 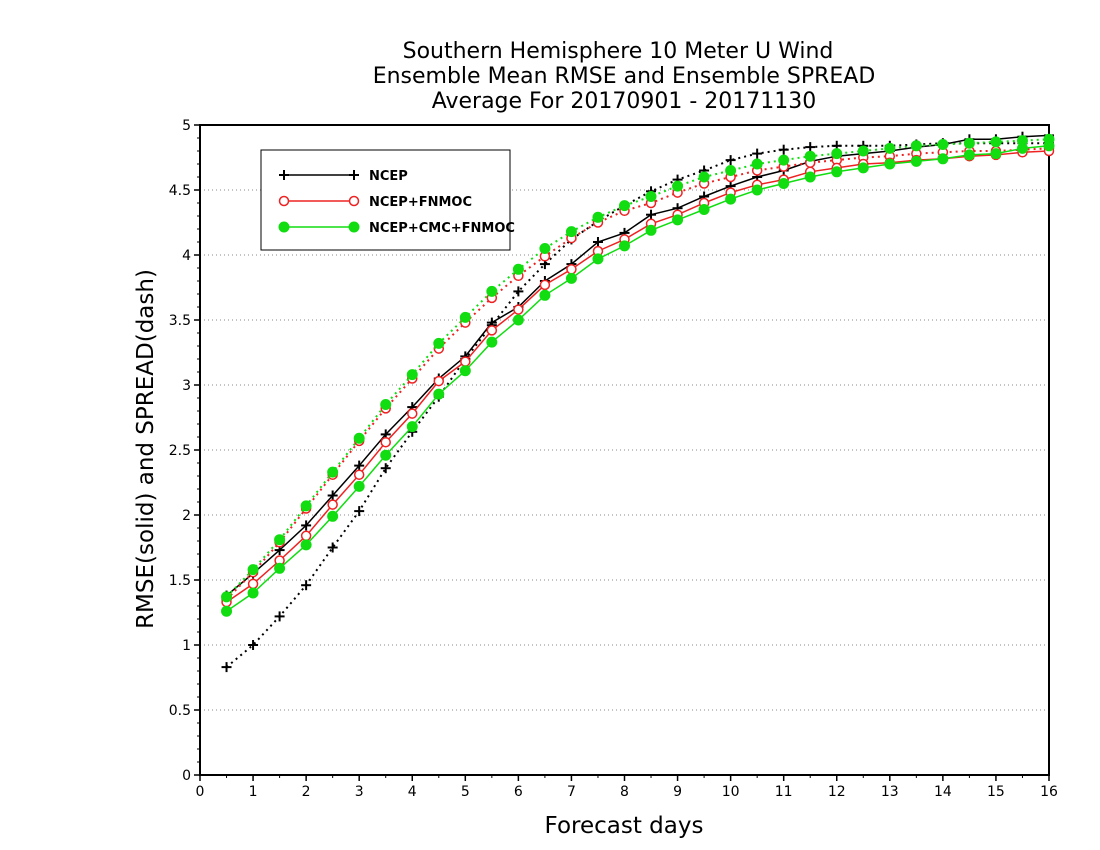 What do you see at coordinates (388, 176) in the screenshot?
I see `legend-label: NCEP` at bounding box center [388, 176].